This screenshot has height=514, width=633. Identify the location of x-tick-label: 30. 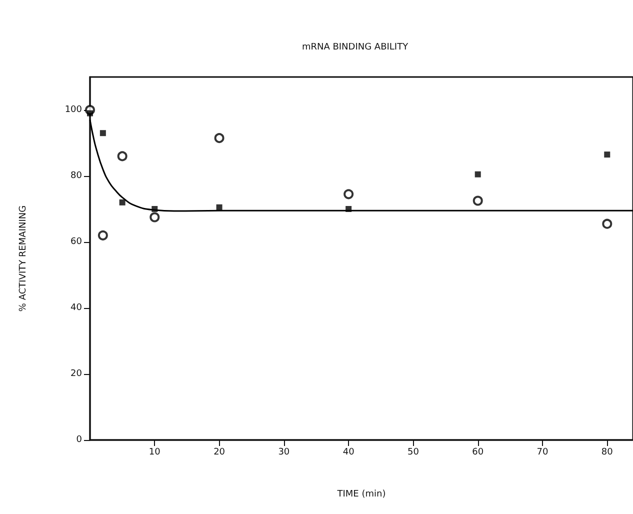
(284, 453).